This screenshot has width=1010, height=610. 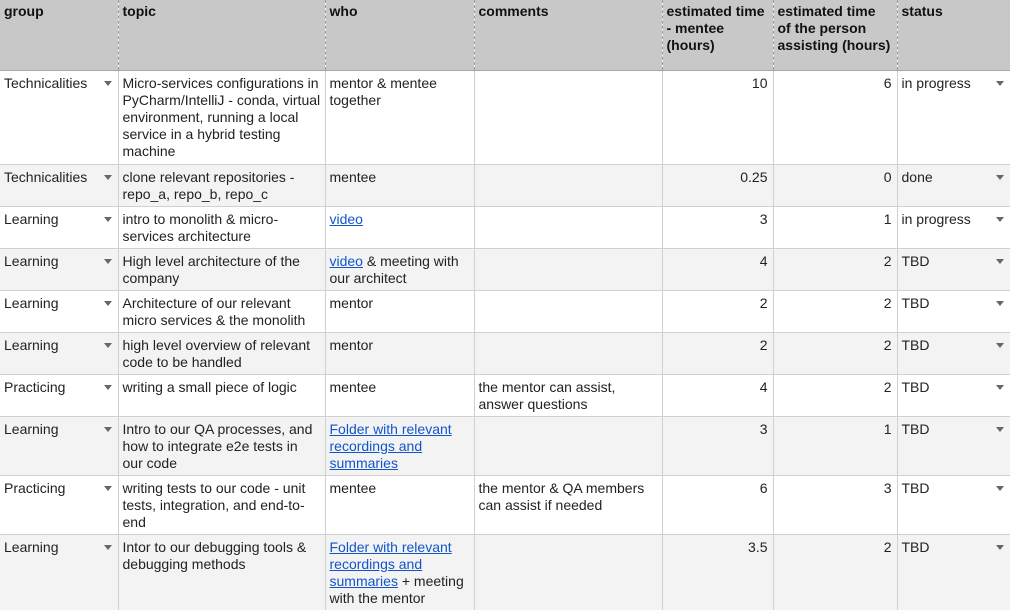 What do you see at coordinates (835, 185) in the screenshot?
I see `estimated-time-assisting-cell: 0` at bounding box center [835, 185].